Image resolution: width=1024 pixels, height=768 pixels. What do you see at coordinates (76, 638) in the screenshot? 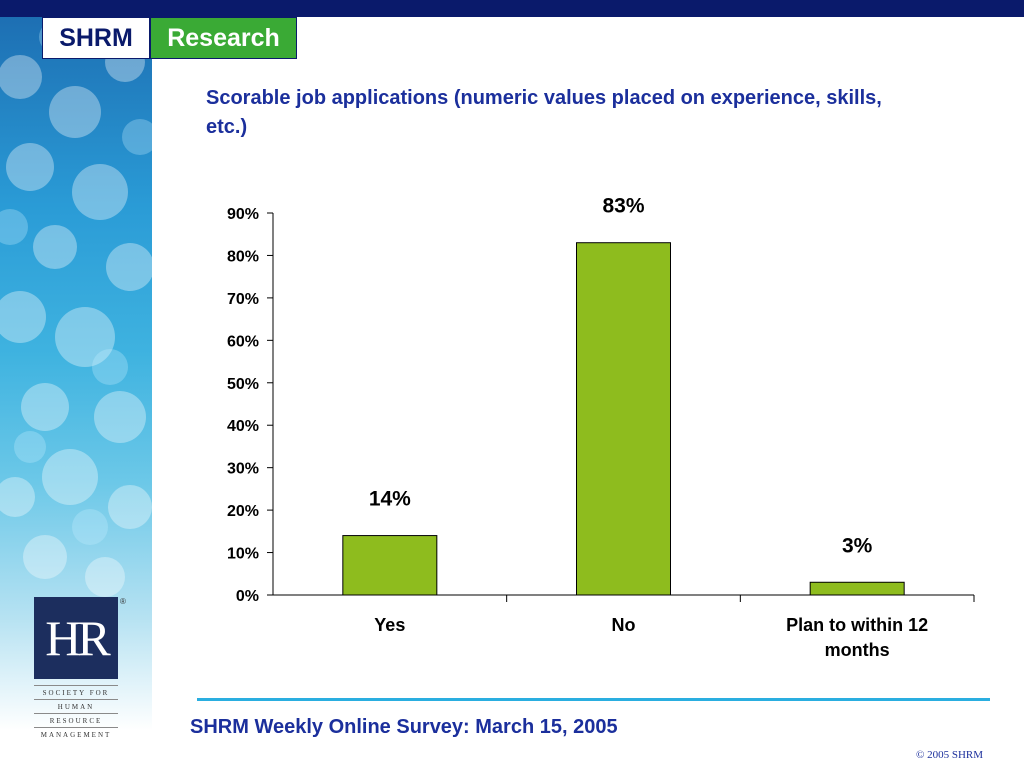
I see `hr-initials: HR` at bounding box center [76, 638].